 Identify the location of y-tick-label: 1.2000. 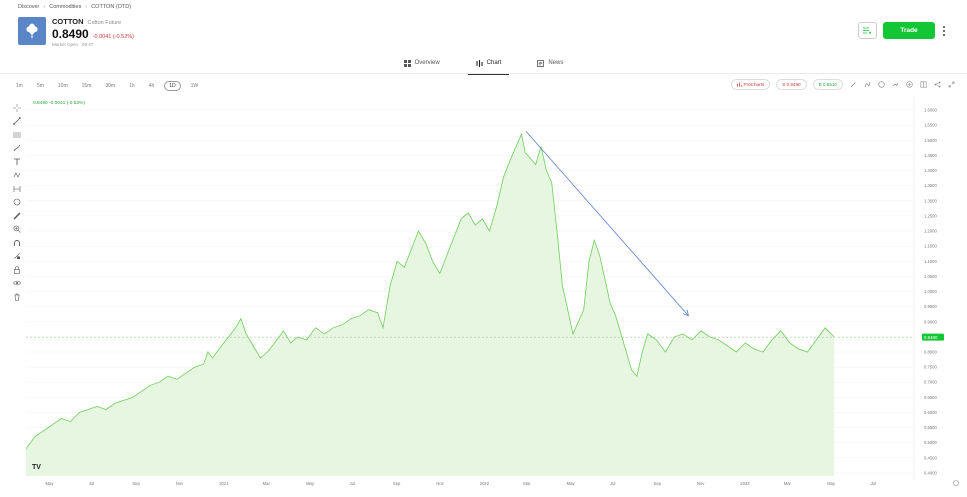
(930, 231).